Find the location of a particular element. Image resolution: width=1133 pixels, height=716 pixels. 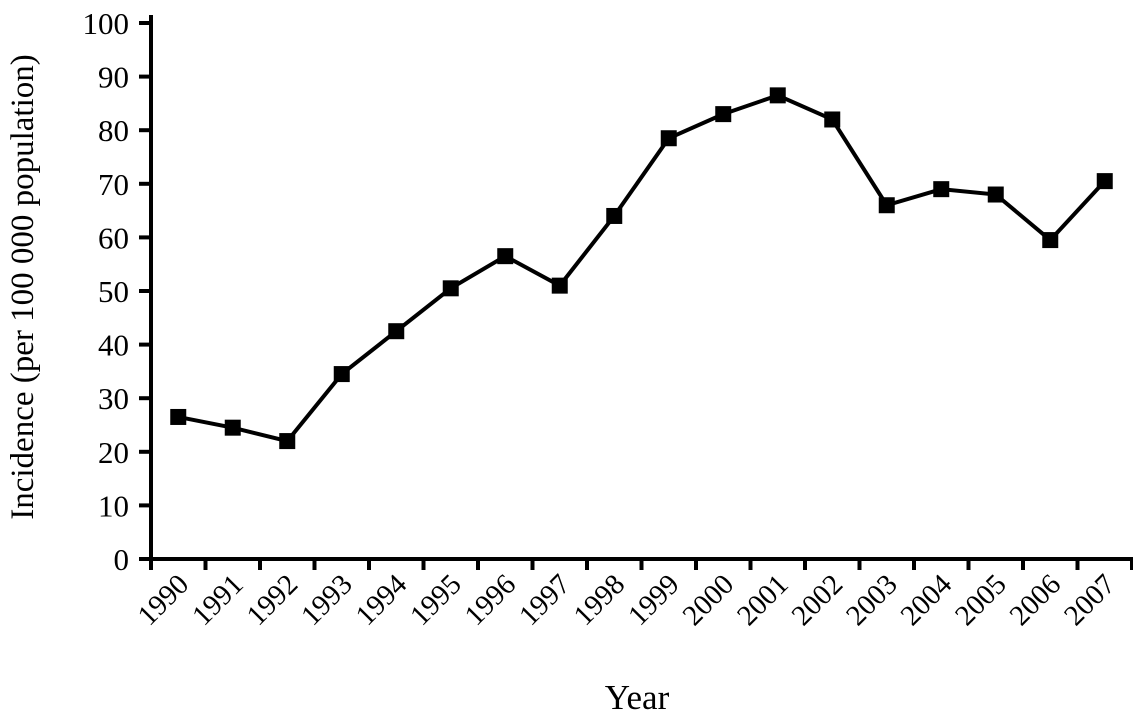

y-tick-label: 20 is located at coordinates (113, 452).